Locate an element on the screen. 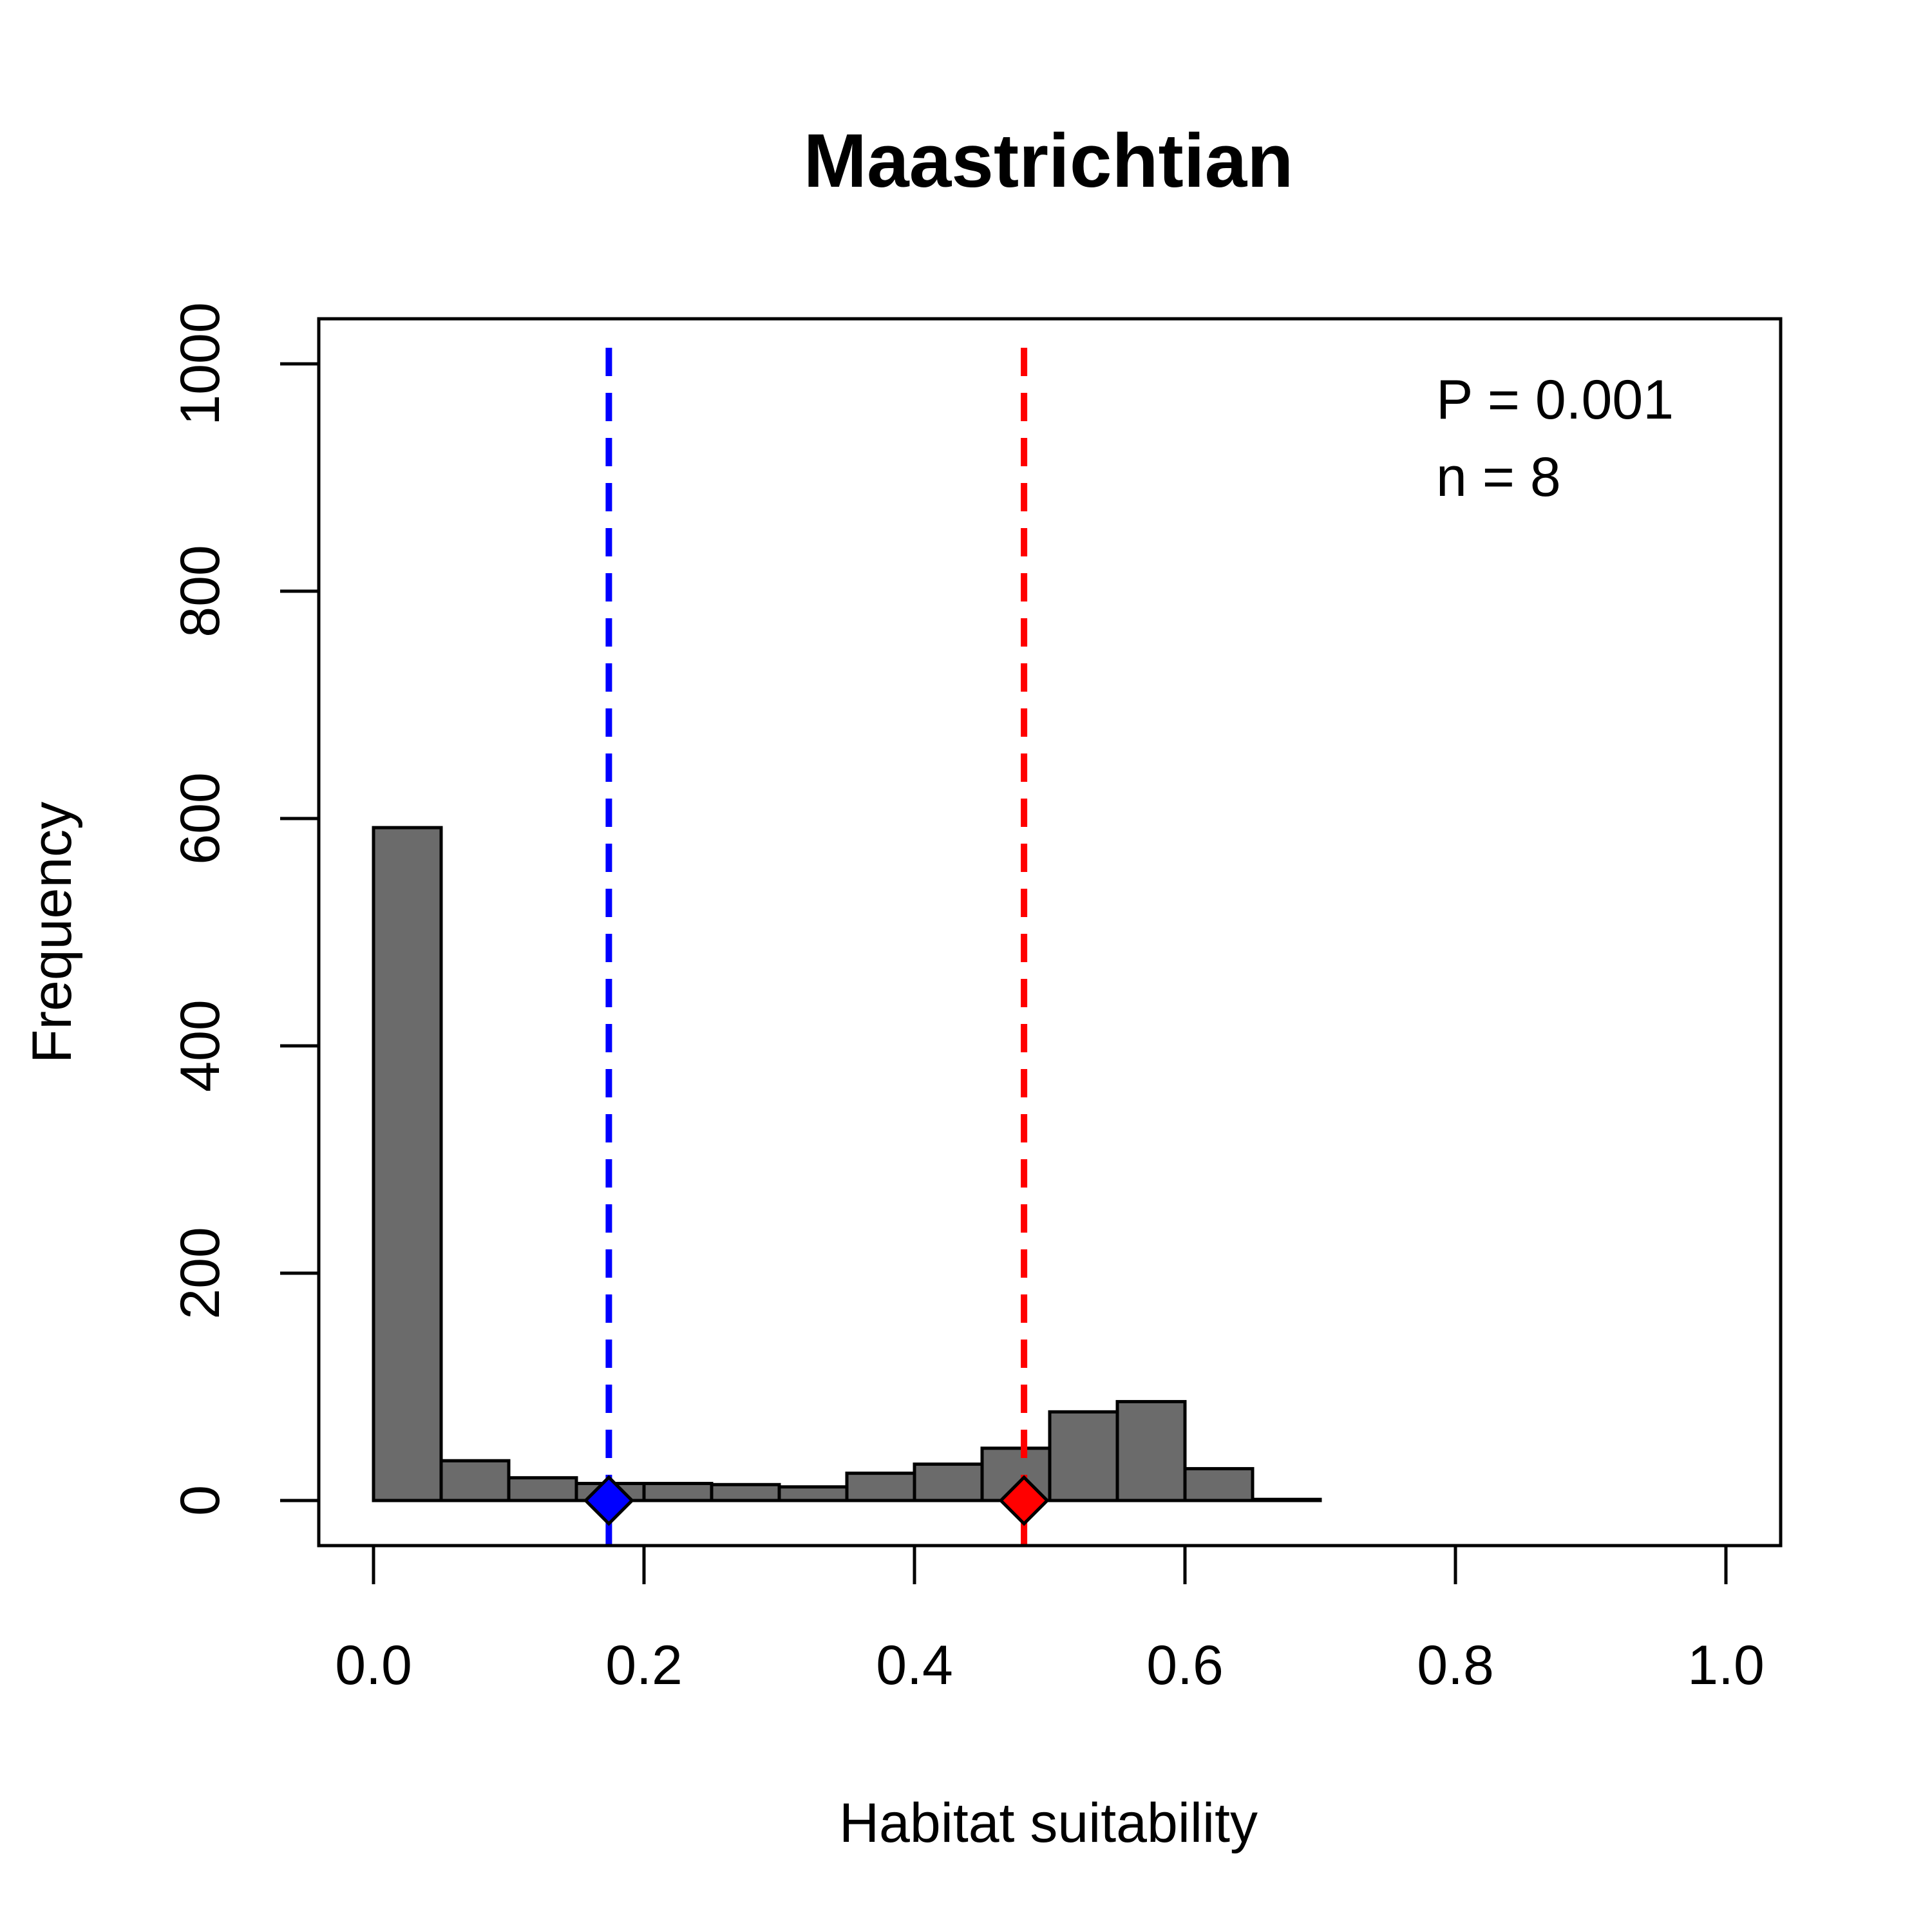  y-tick-label: 800 is located at coordinates (200, 591).